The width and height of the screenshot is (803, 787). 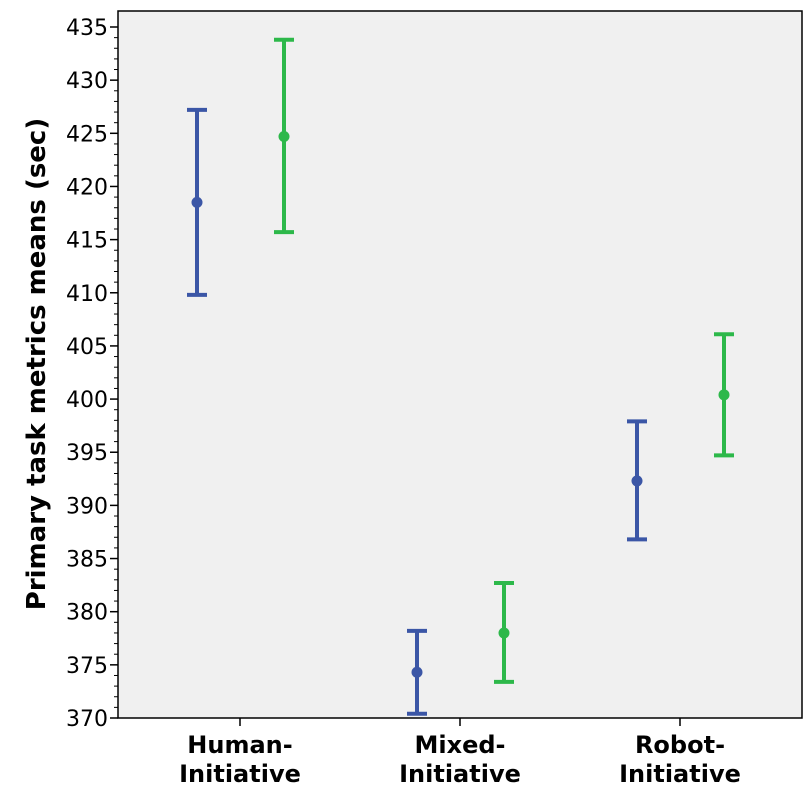 I want to click on y-tick-label: 395, so click(x=87, y=453).